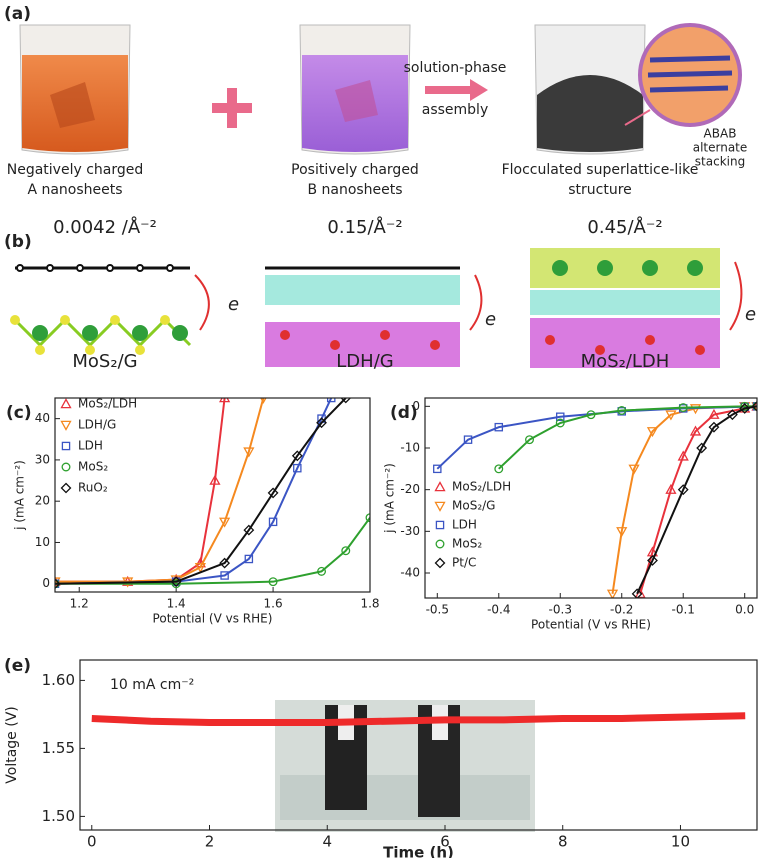 The height and width of the screenshot is (858, 767). I want to click on structure-mos2-g, so click(110, 309).